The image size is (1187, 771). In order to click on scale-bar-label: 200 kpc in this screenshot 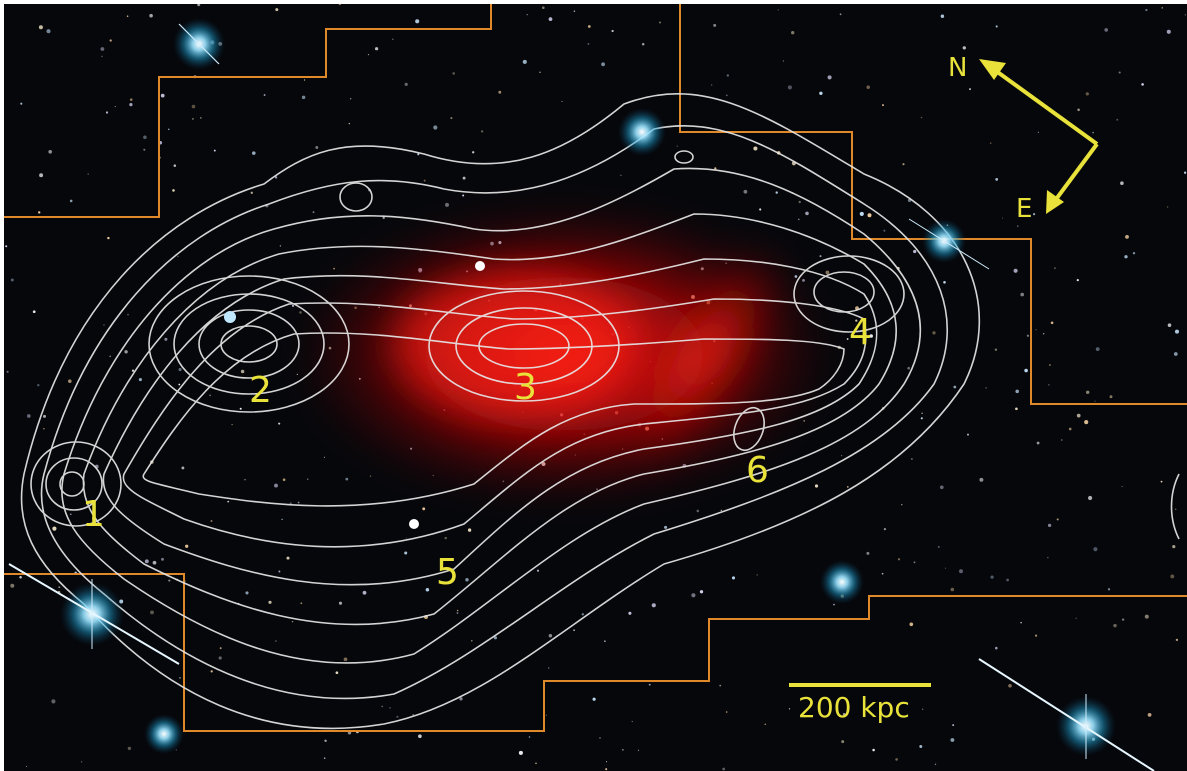, I will do `click(854, 707)`.